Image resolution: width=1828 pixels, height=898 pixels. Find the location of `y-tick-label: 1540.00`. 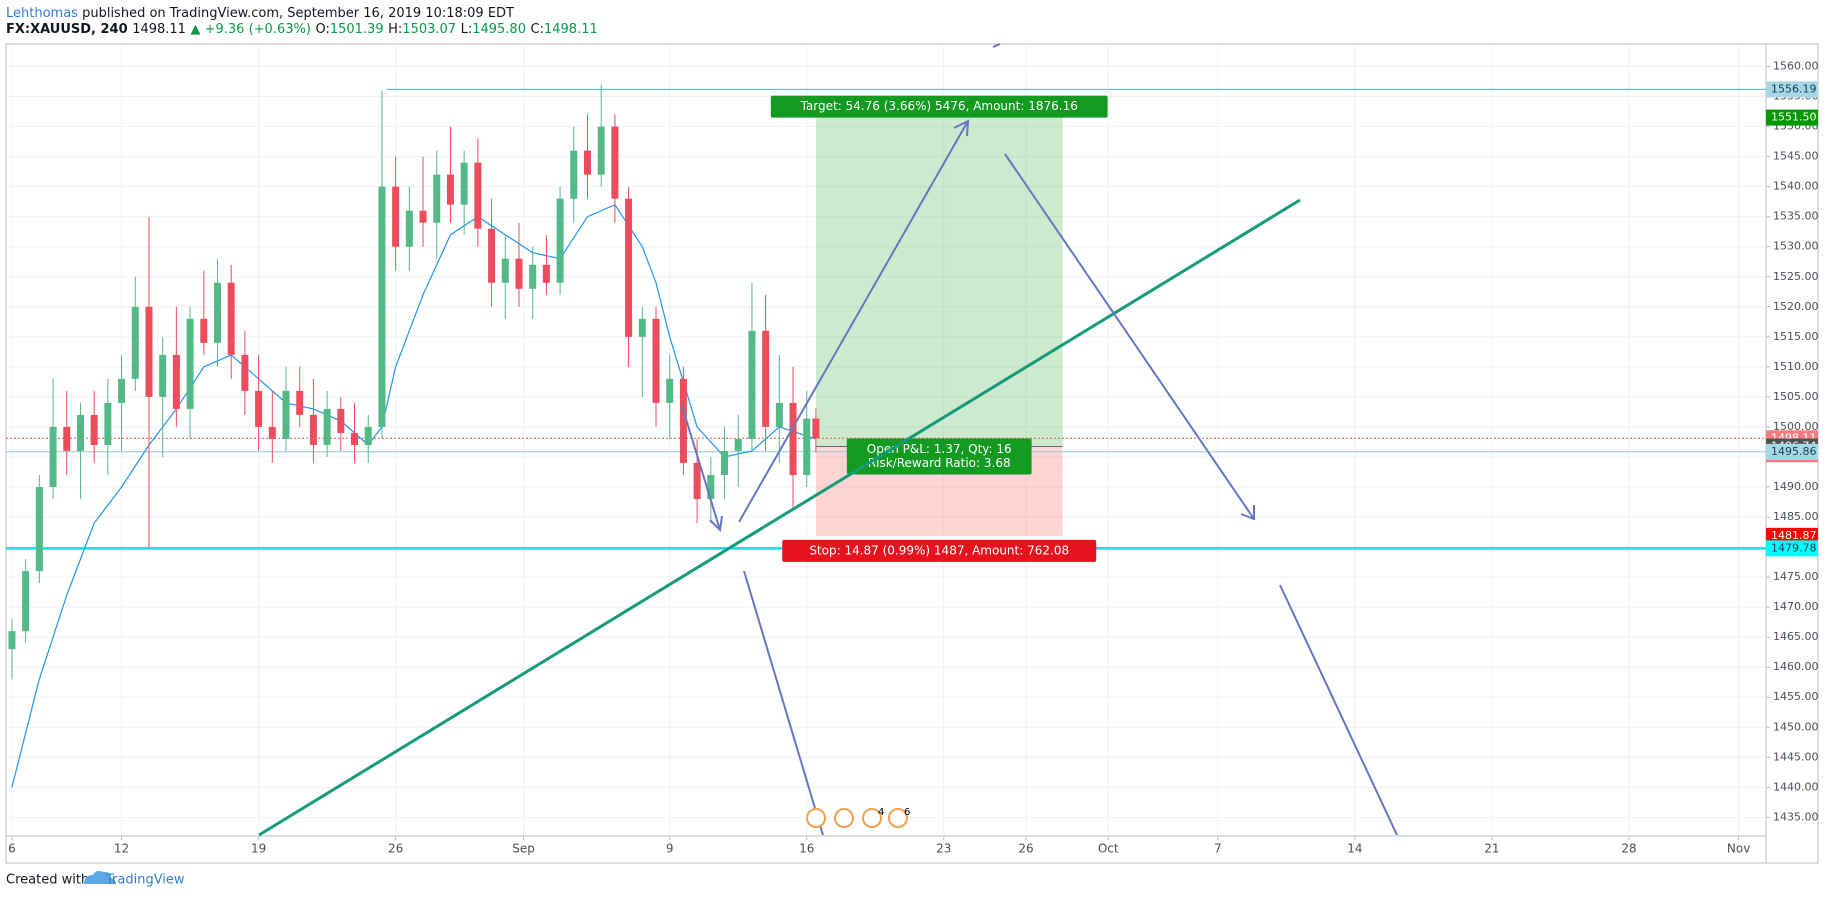

y-tick-label: 1540.00 is located at coordinates (1796, 186).